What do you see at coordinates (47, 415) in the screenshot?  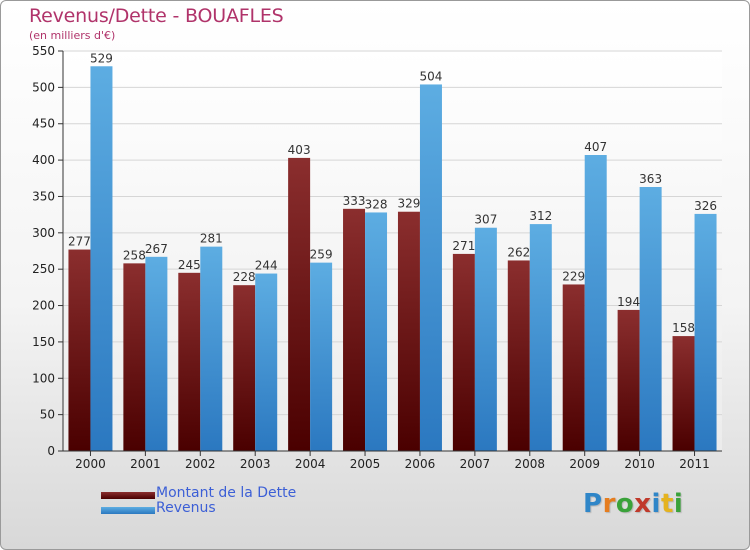 I see `y-tick-label: 50` at bounding box center [47, 415].